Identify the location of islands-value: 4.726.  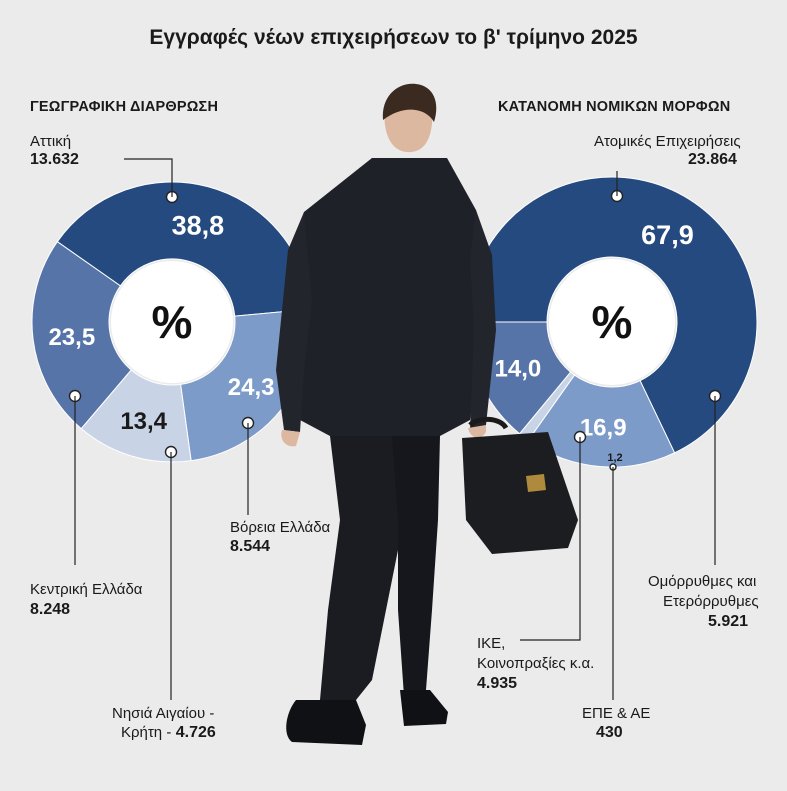
(195, 732).